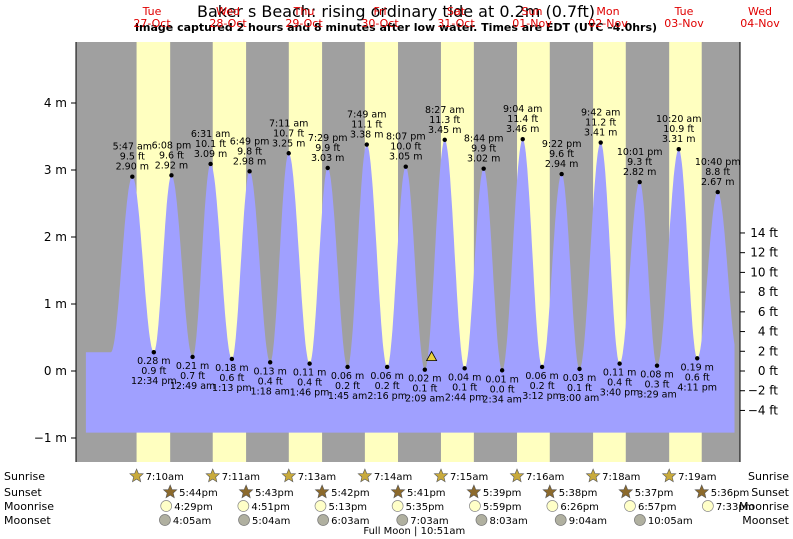  I want to click on right-axis-tick-label: 4 ft, so click(768, 332).